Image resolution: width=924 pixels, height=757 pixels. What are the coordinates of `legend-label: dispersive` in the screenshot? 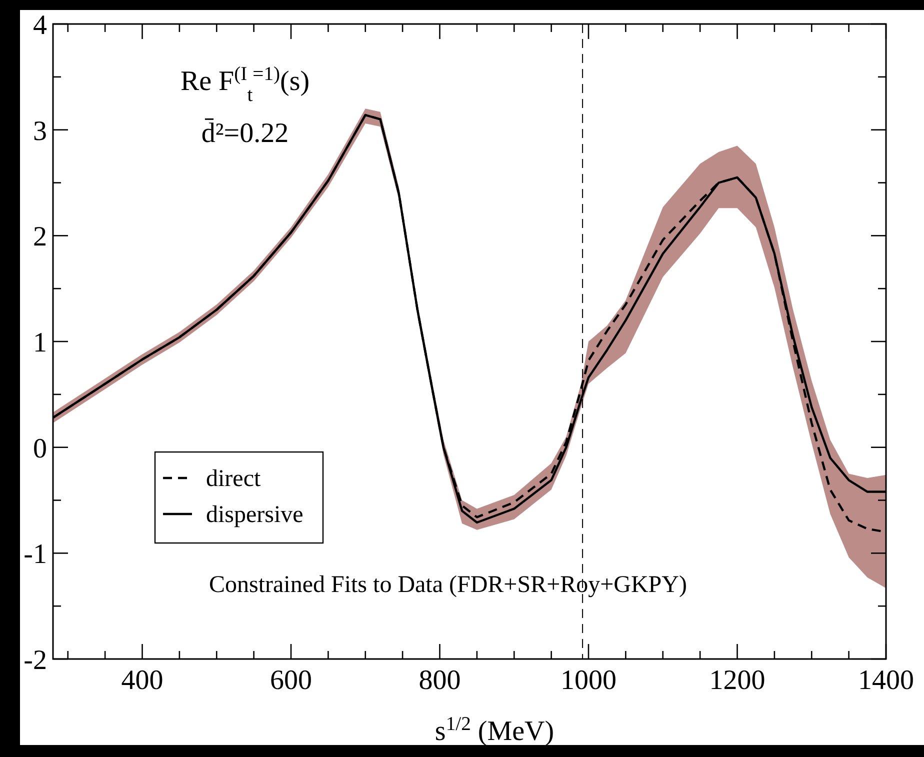 It's located at (255, 515).